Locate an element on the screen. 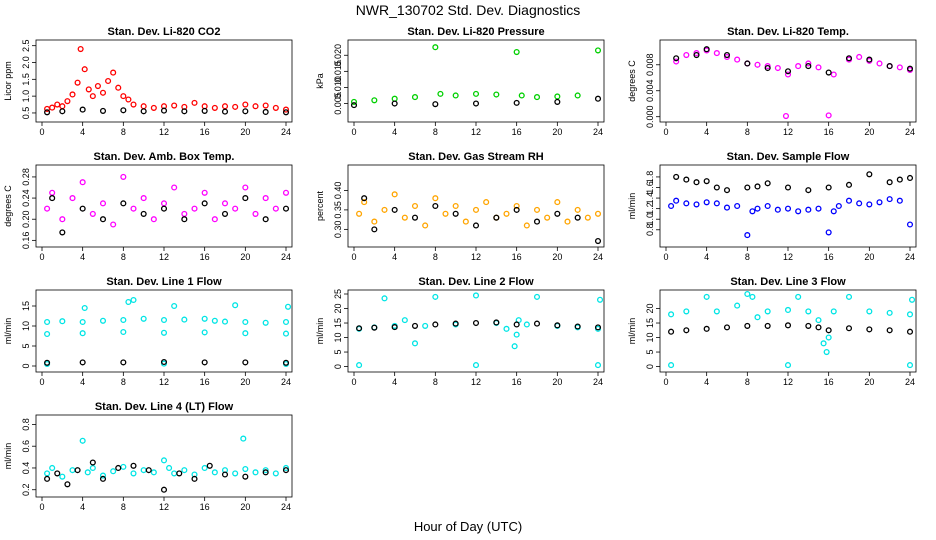  panel-title: Stan. Dev. Line 1 Flow is located at coordinates (164, 282).